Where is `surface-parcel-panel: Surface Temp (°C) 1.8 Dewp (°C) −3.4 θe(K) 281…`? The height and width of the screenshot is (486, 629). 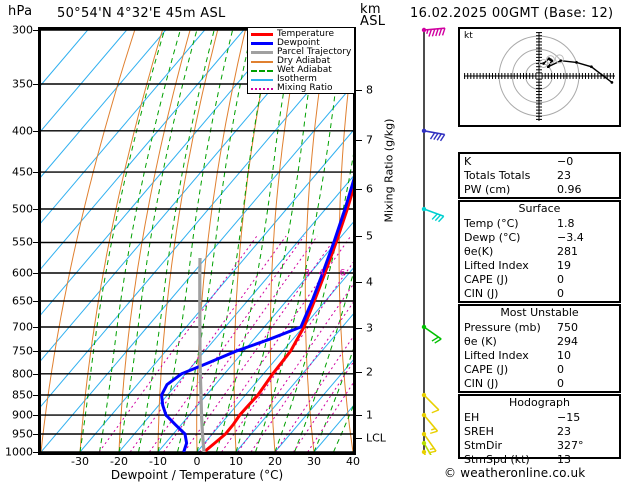
surface-parcel-panel: Surface Temp (°C) 1.8 Dewp (°C) −3.4 θe(K) 281… is located at coordinates (539, 251).